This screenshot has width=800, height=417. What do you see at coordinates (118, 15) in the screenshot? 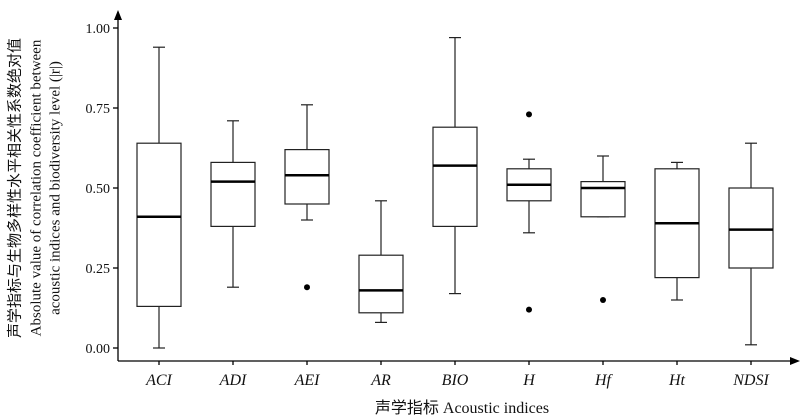
I see `y-axis-arrow` at bounding box center [118, 15].